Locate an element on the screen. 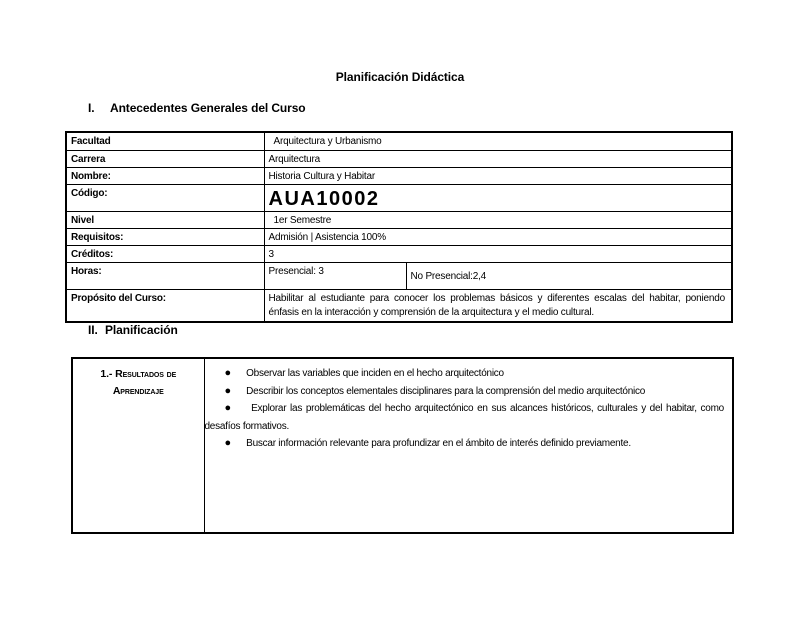 The height and width of the screenshot is (618, 800). codigo-value: AUA10002 is located at coordinates (498, 197).